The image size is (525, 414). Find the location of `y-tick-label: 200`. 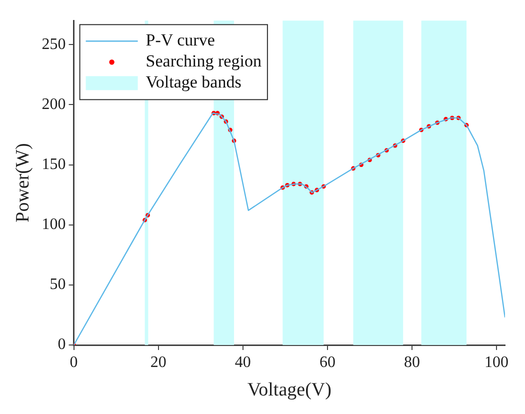

y-tick-label: 200 is located at coordinates (54, 104).